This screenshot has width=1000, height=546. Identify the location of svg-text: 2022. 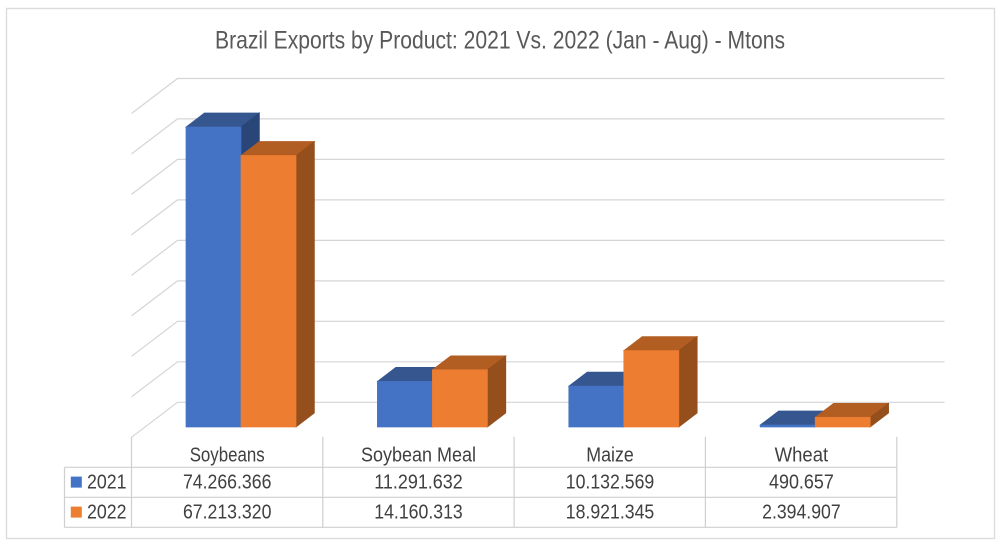
(107, 512).